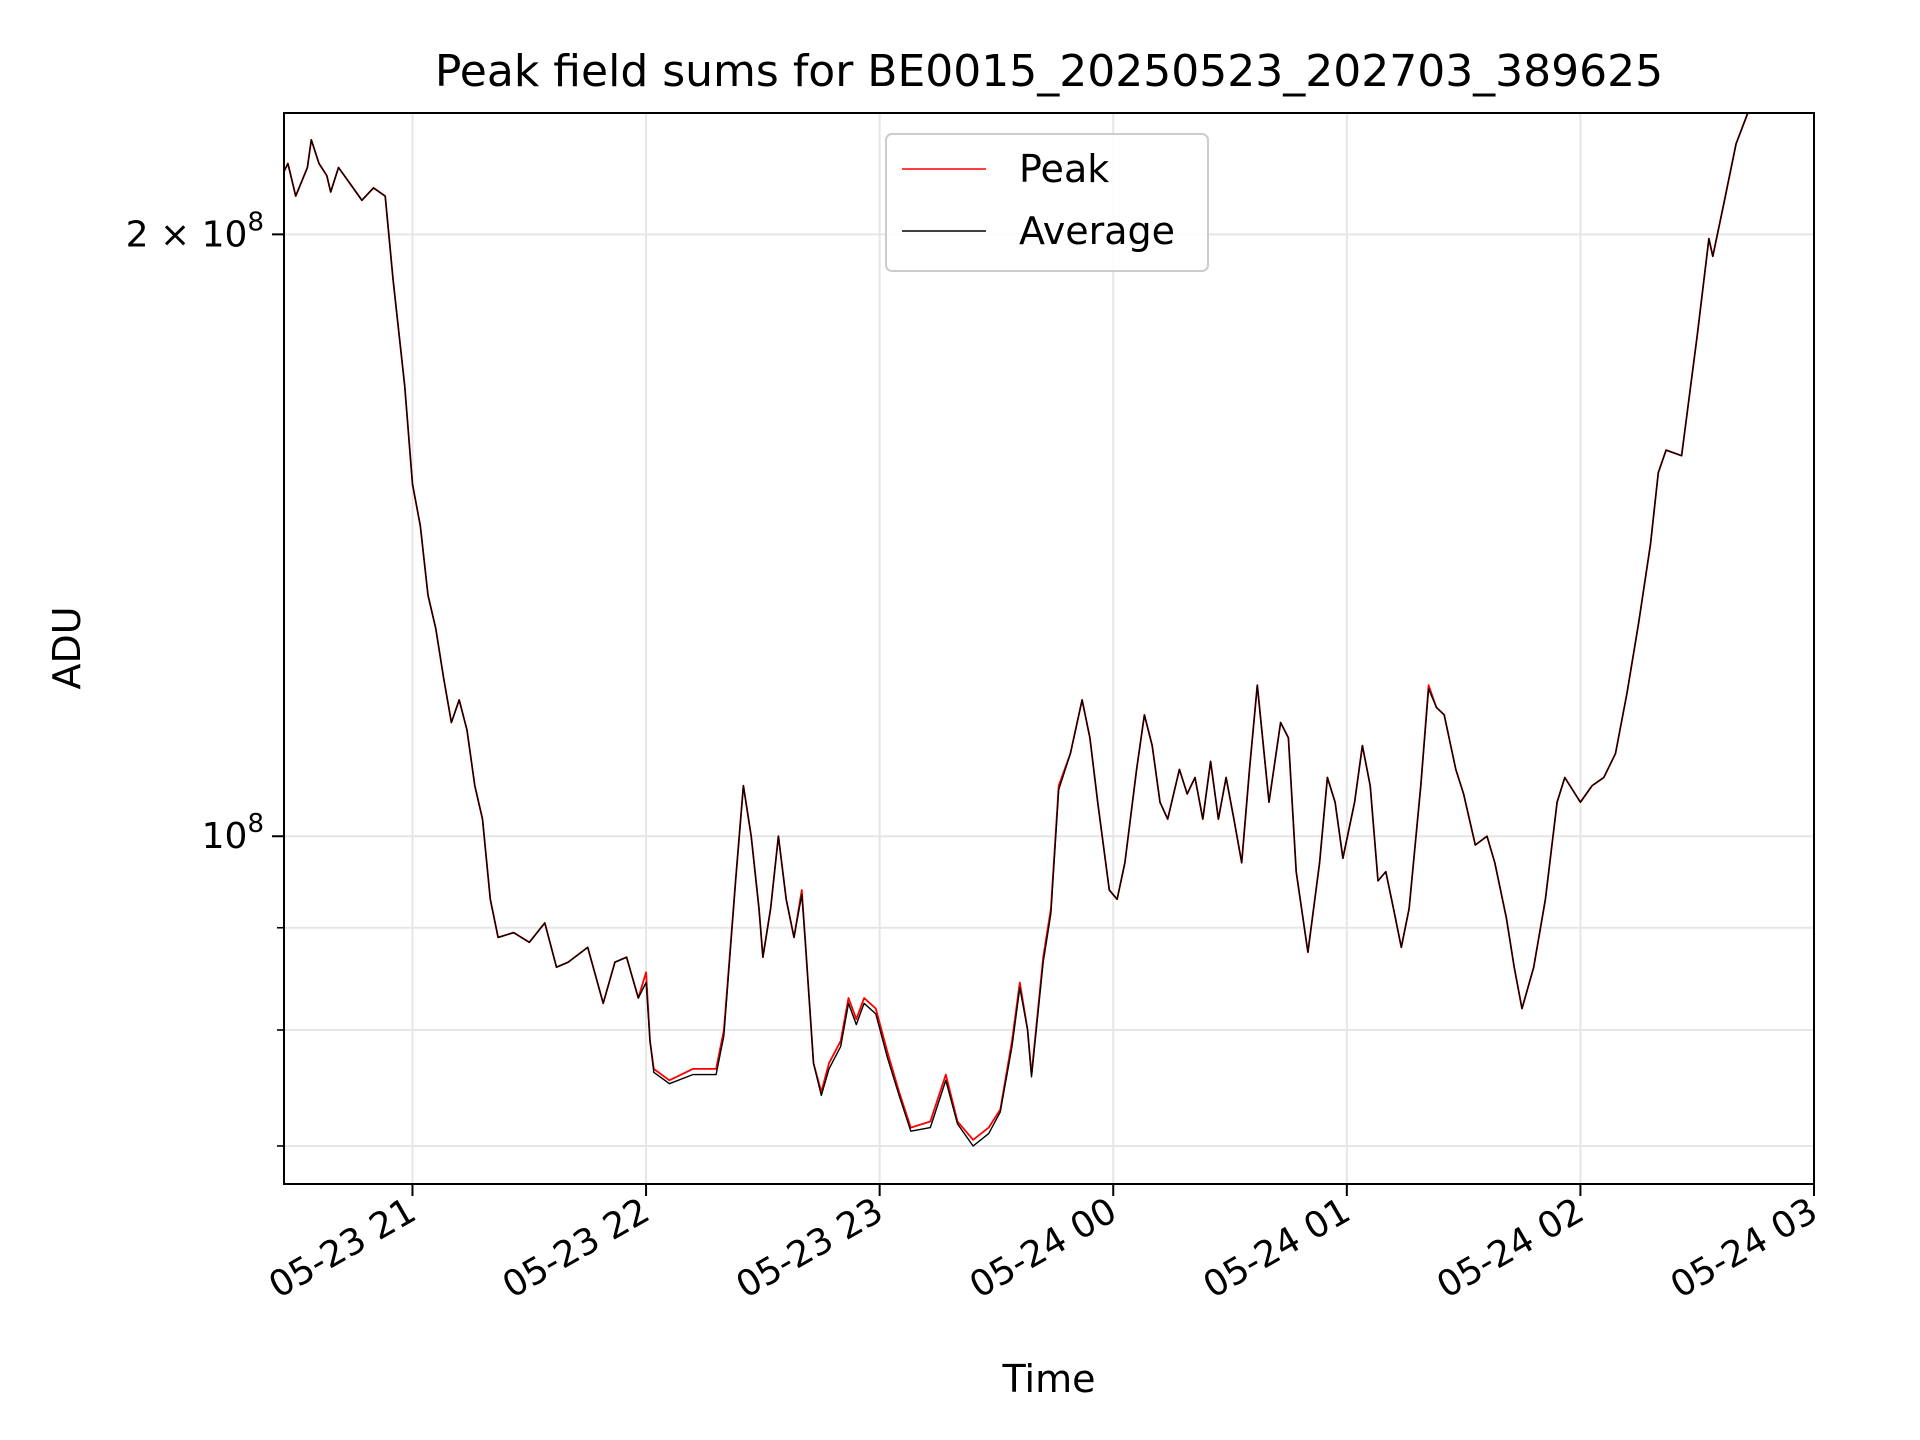  What do you see at coordinates (205, 677) in the screenshot?
I see `y-axis: 108 2 × 108` at bounding box center [205, 677].